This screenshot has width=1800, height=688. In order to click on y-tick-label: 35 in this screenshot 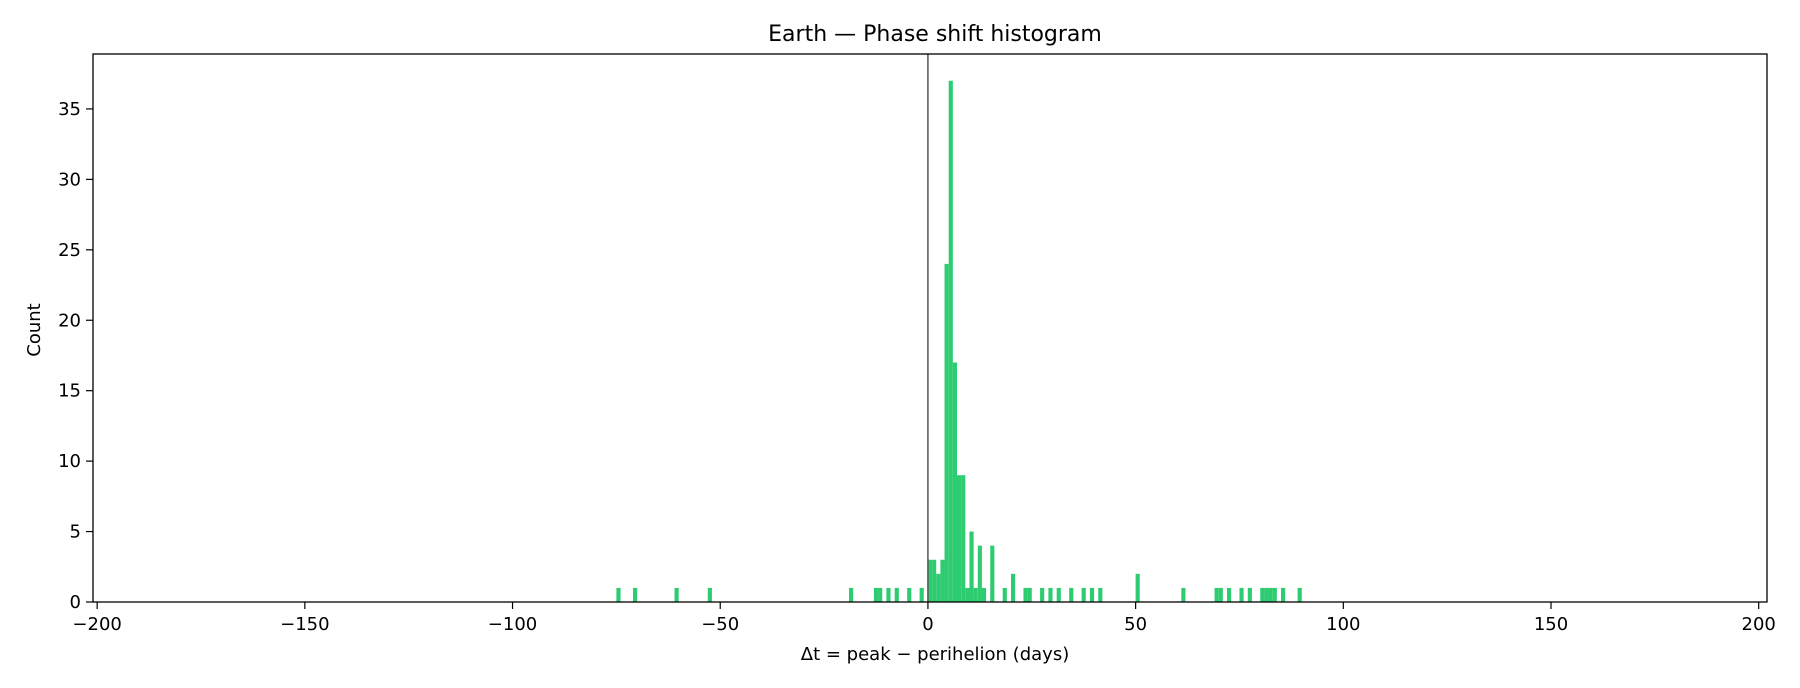, I will do `click(69, 109)`.